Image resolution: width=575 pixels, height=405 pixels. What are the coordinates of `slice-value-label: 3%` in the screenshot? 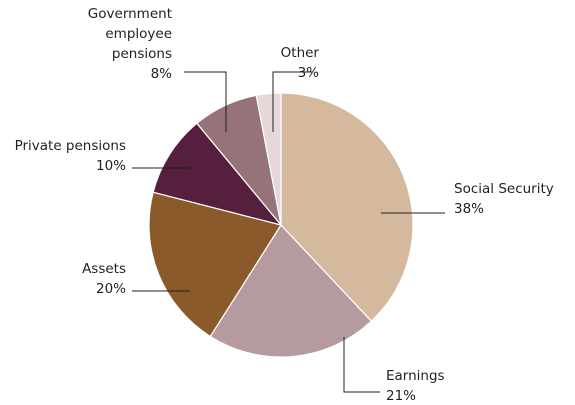 It's located at (309, 73).